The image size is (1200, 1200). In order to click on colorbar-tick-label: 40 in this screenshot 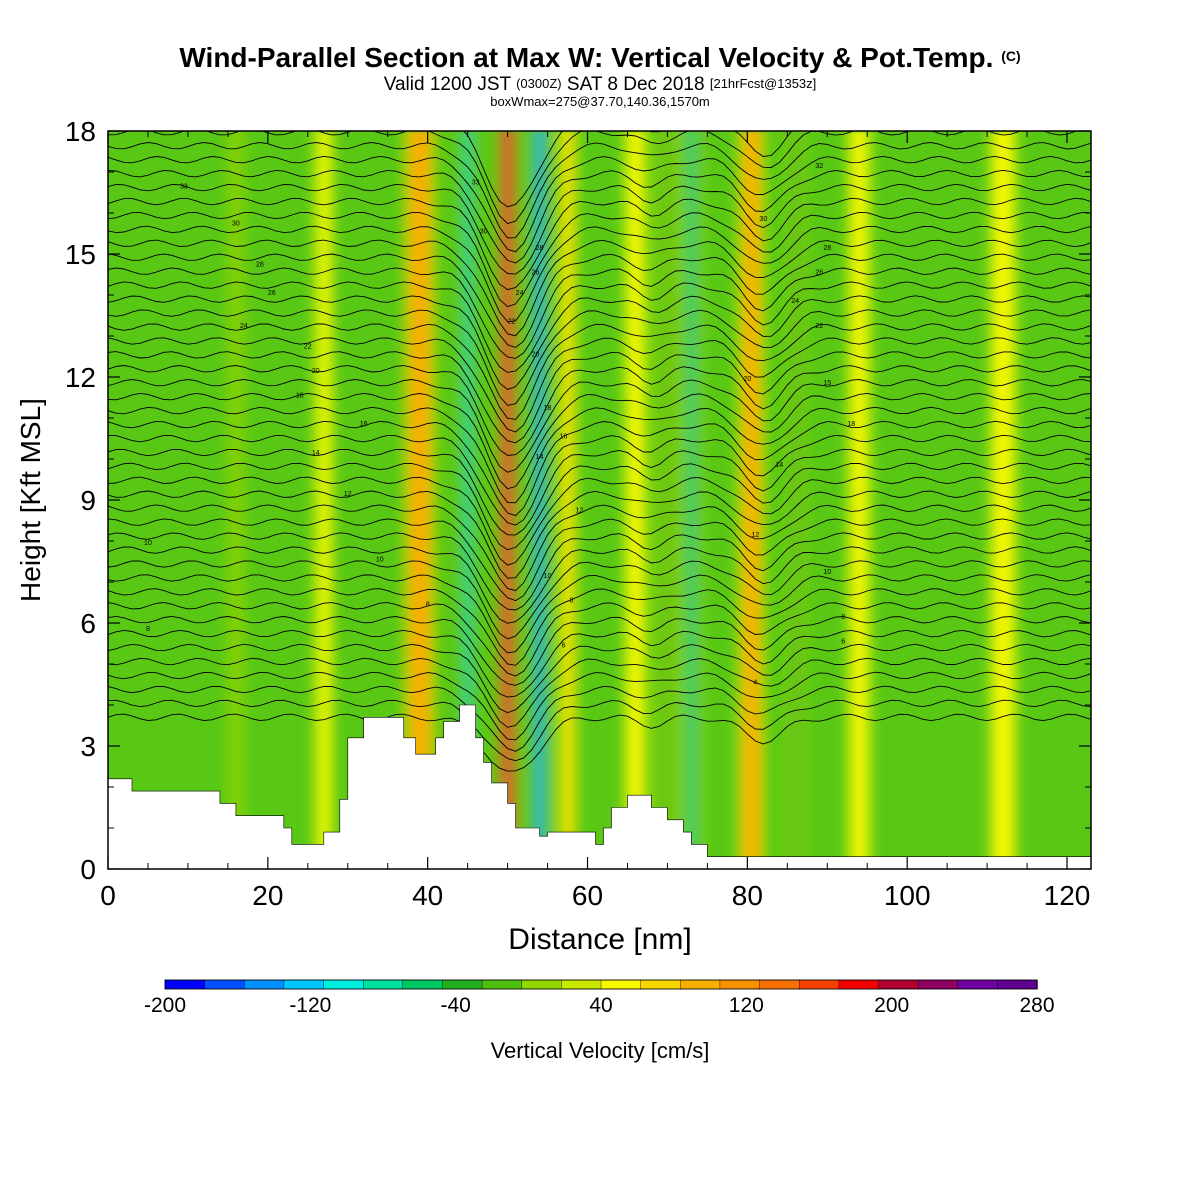, I will do `click(600, 1005)`.